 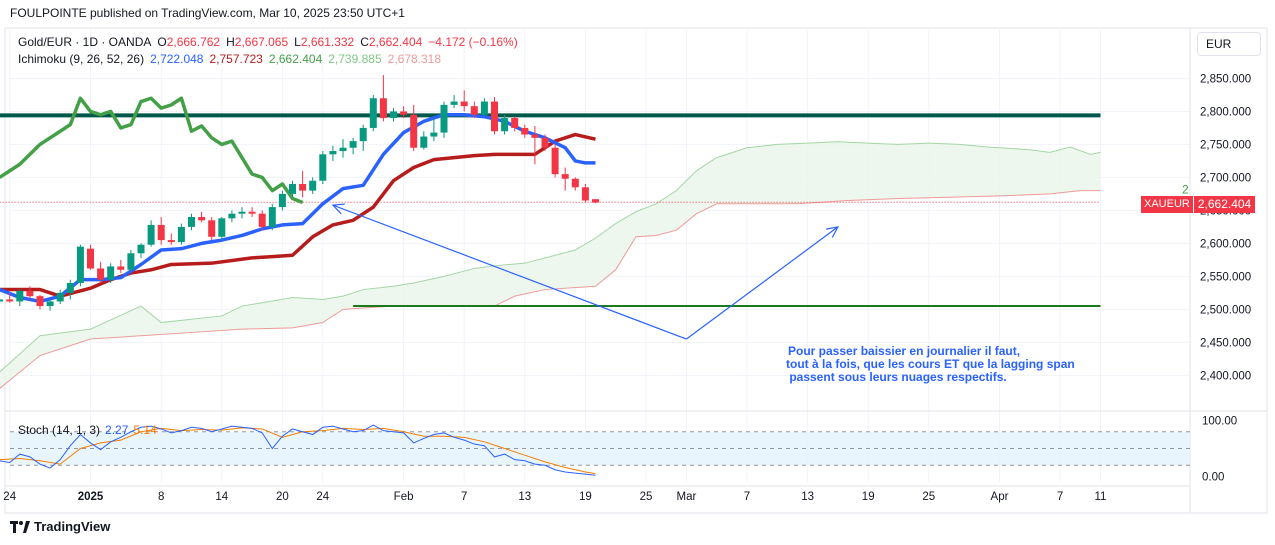 What do you see at coordinates (85, 42) in the screenshot?
I see `symbol-label: Gold/EUR · 1D · OANDA` at bounding box center [85, 42].